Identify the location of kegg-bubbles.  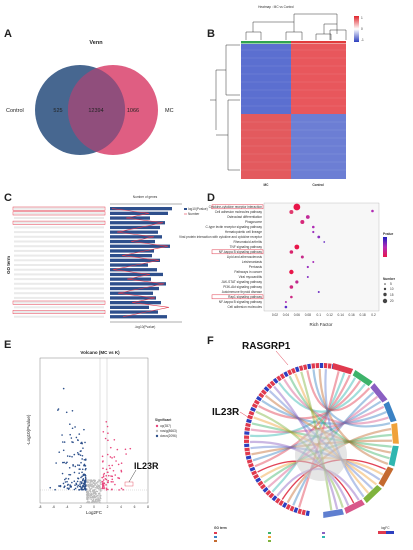
(329, 256).